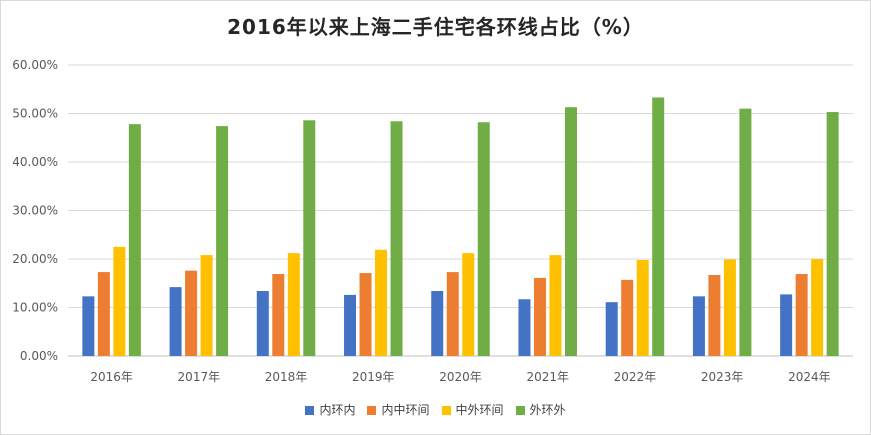 Image resolution: width=871 pixels, height=435 pixels. Describe the element at coordinates (286, 377) in the screenshot. I see `x-tick-label: 2018年` at that location.